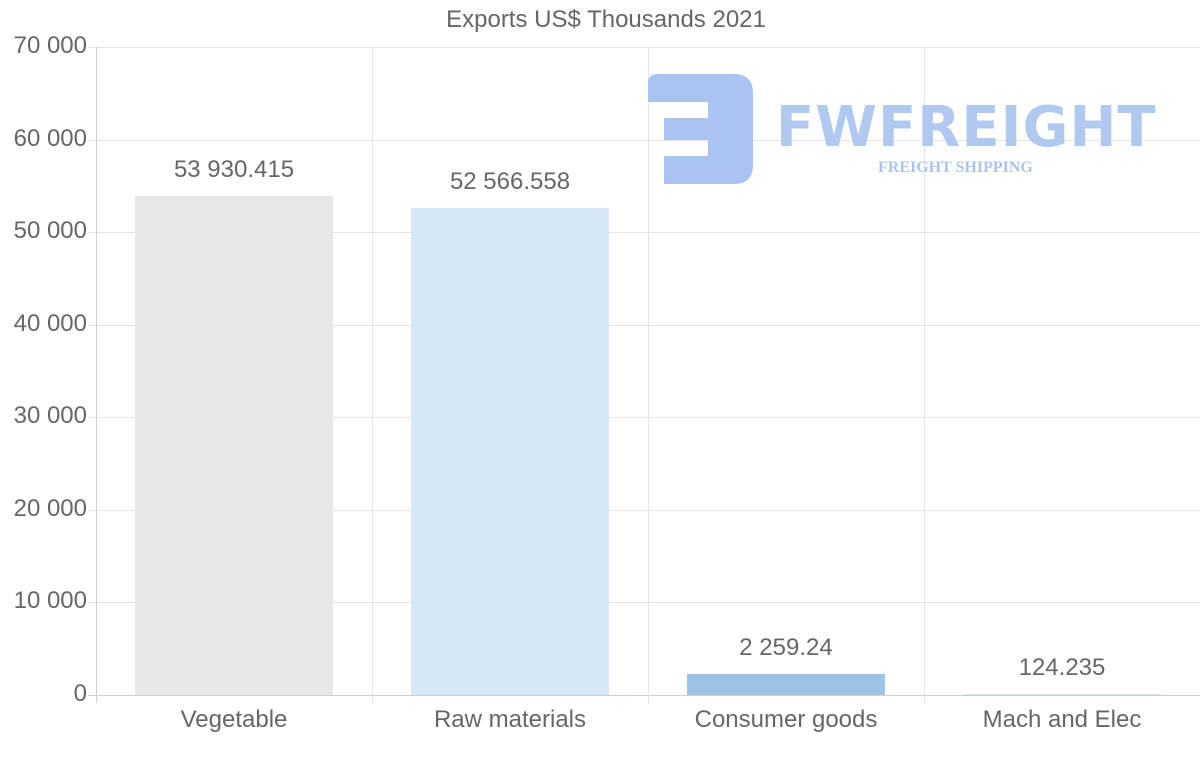 The width and height of the screenshot is (1200, 763). I want to click on chart-title: Exports US$ Thousands 2021, so click(606, 19).